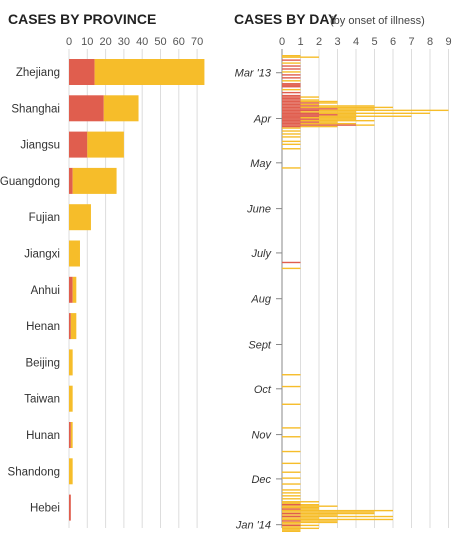 The height and width of the screenshot is (540, 456). I want to click on province-category-label: Shandong, so click(34, 472).